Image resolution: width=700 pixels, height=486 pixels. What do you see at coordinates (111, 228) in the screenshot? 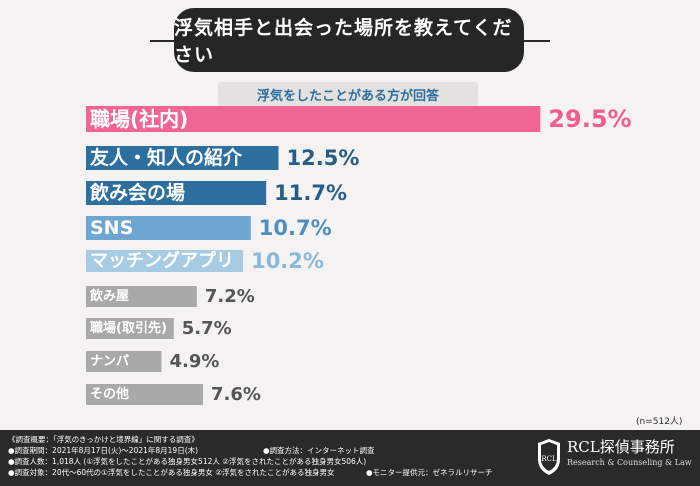
I see `category-label-3: SNS` at bounding box center [111, 228].